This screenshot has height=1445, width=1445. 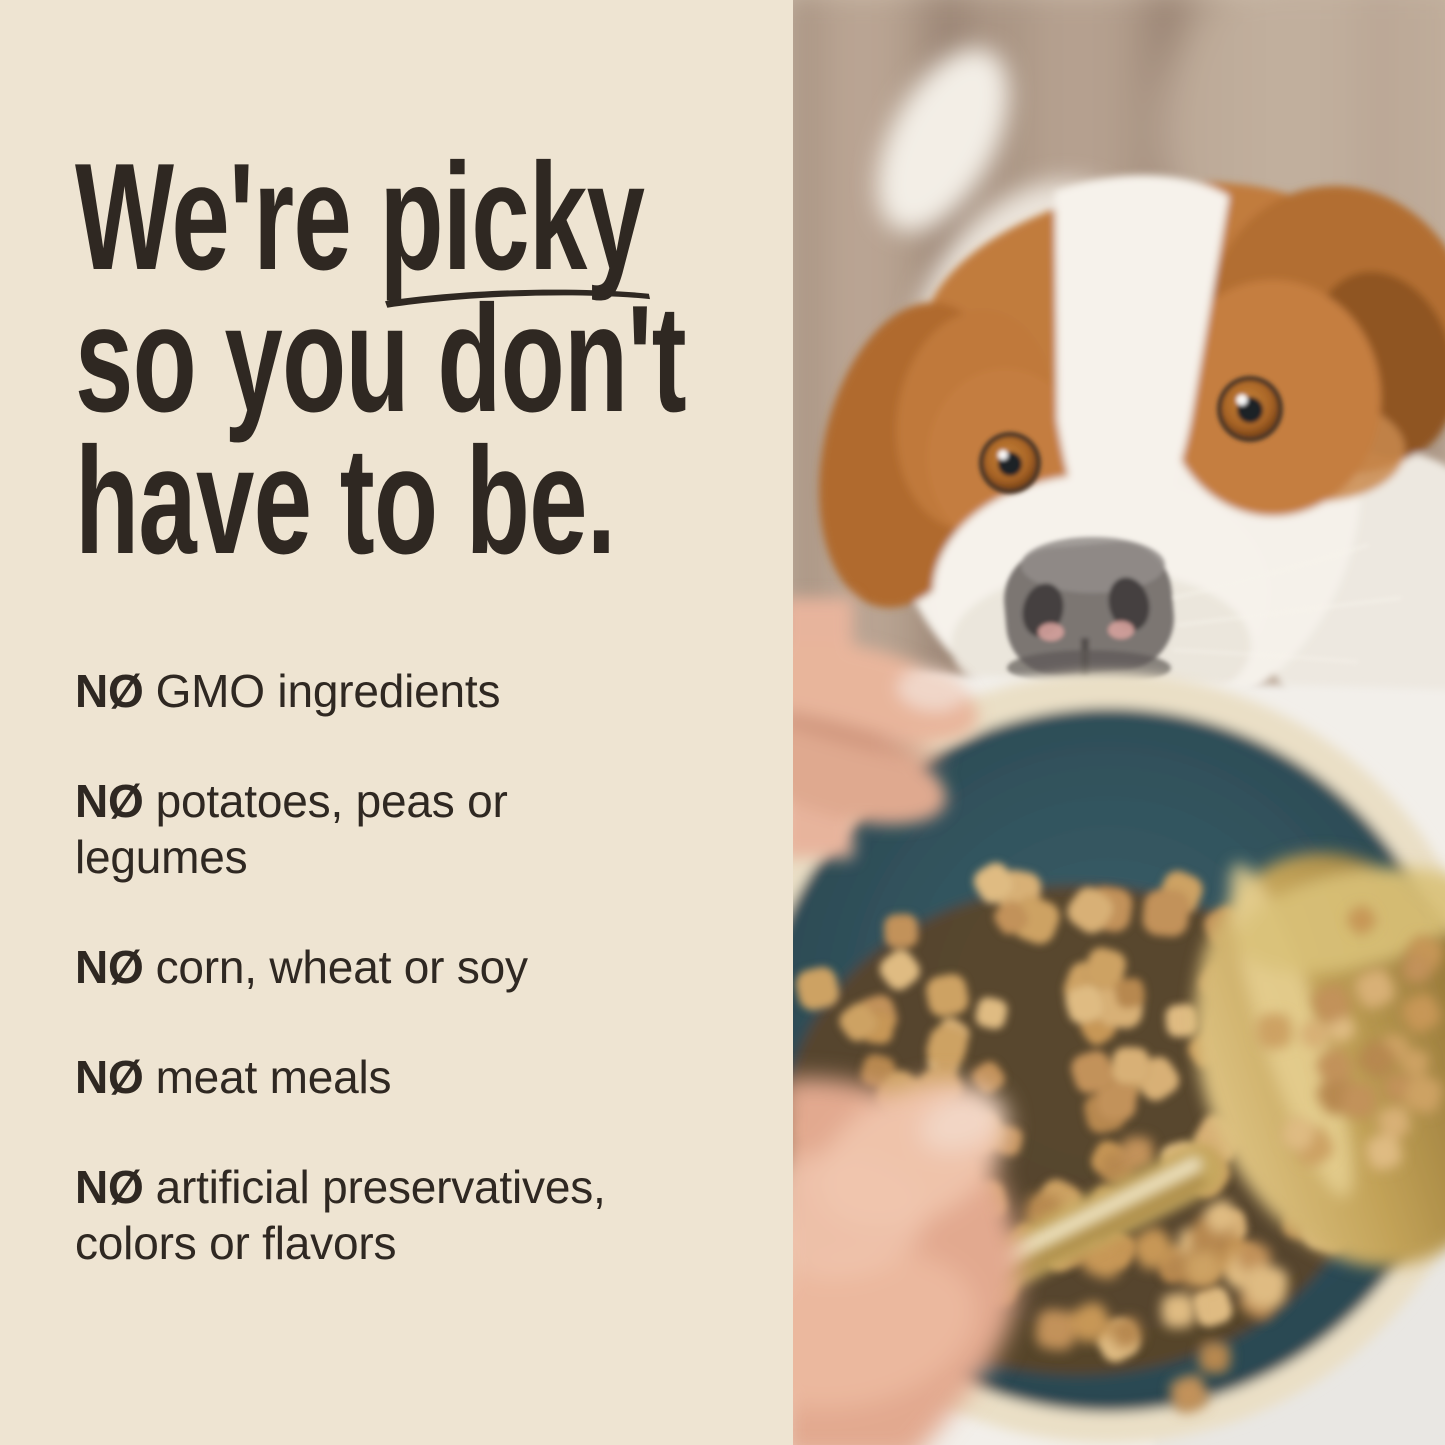 I want to click on no-claim-item: NØ potatoes, peas or legumes, so click(x=355, y=829).